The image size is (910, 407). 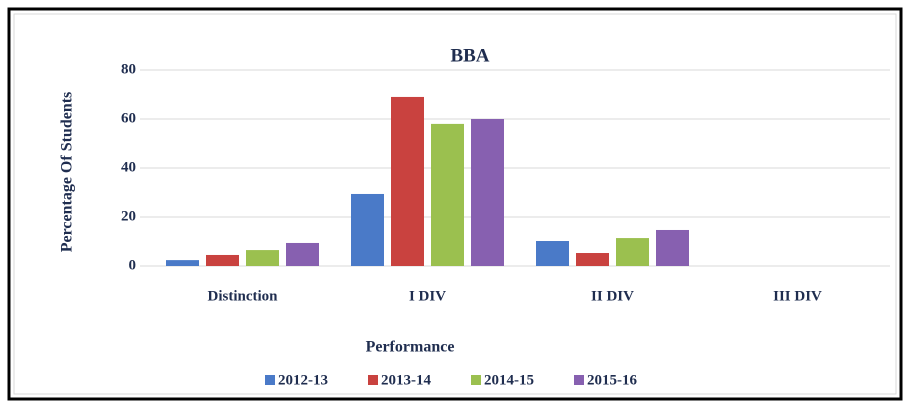 What do you see at coordinates (133, 265) in the screenshot?
I see `y-tick-label: 0` at bounding box center [133, 265].